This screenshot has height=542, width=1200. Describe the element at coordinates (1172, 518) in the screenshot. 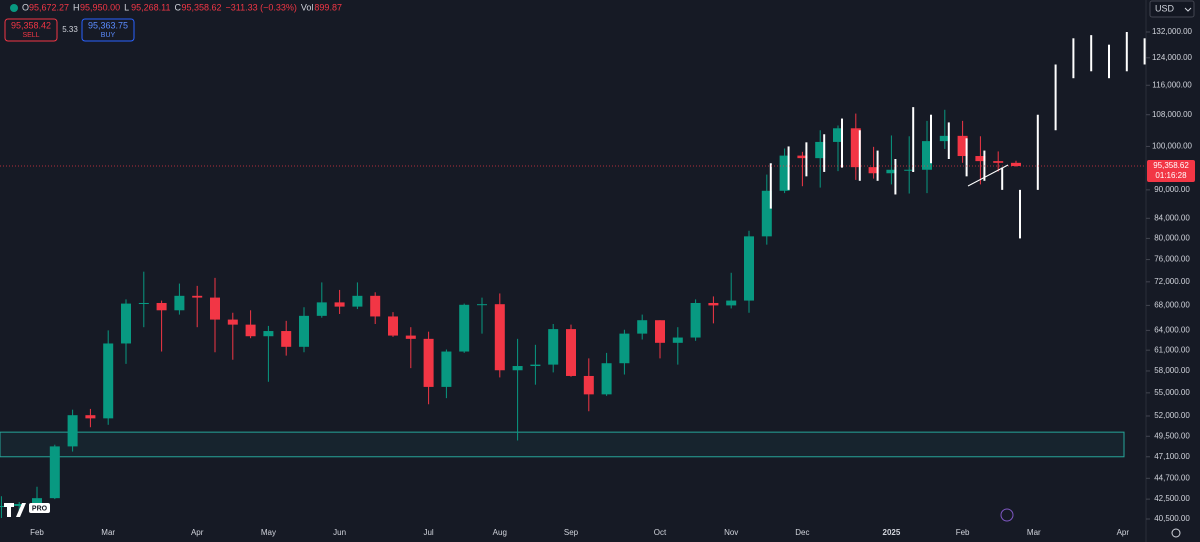

I see `y-tick-label: 40,500.00` at that location.